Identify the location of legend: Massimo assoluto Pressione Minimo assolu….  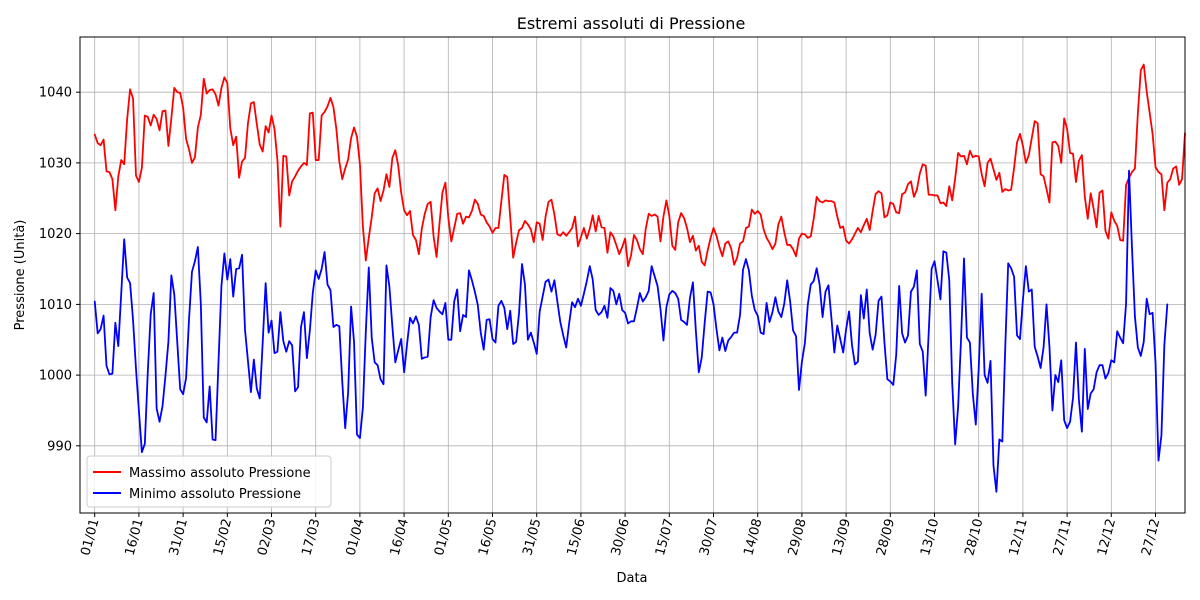
(209, 481).